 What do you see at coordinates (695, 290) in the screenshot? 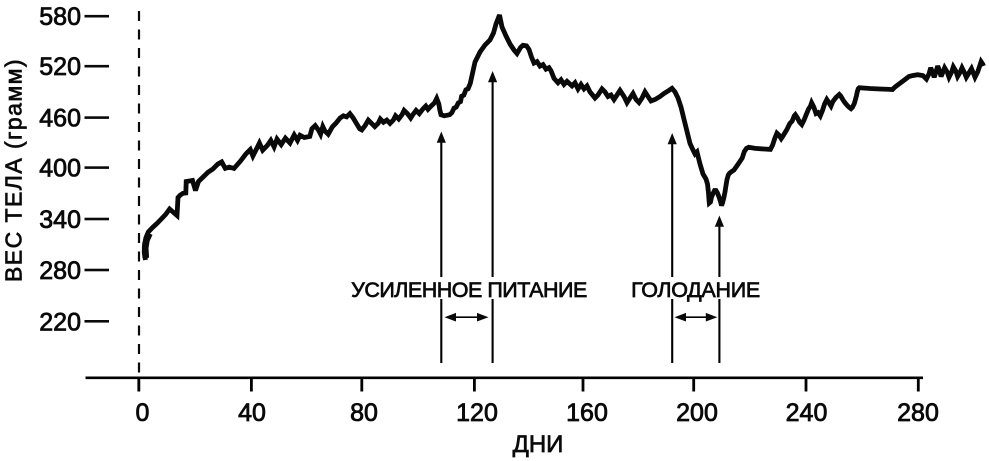
I see `svg-text: ГОЛОДАНИЕ` at bounding box center [695, 290].